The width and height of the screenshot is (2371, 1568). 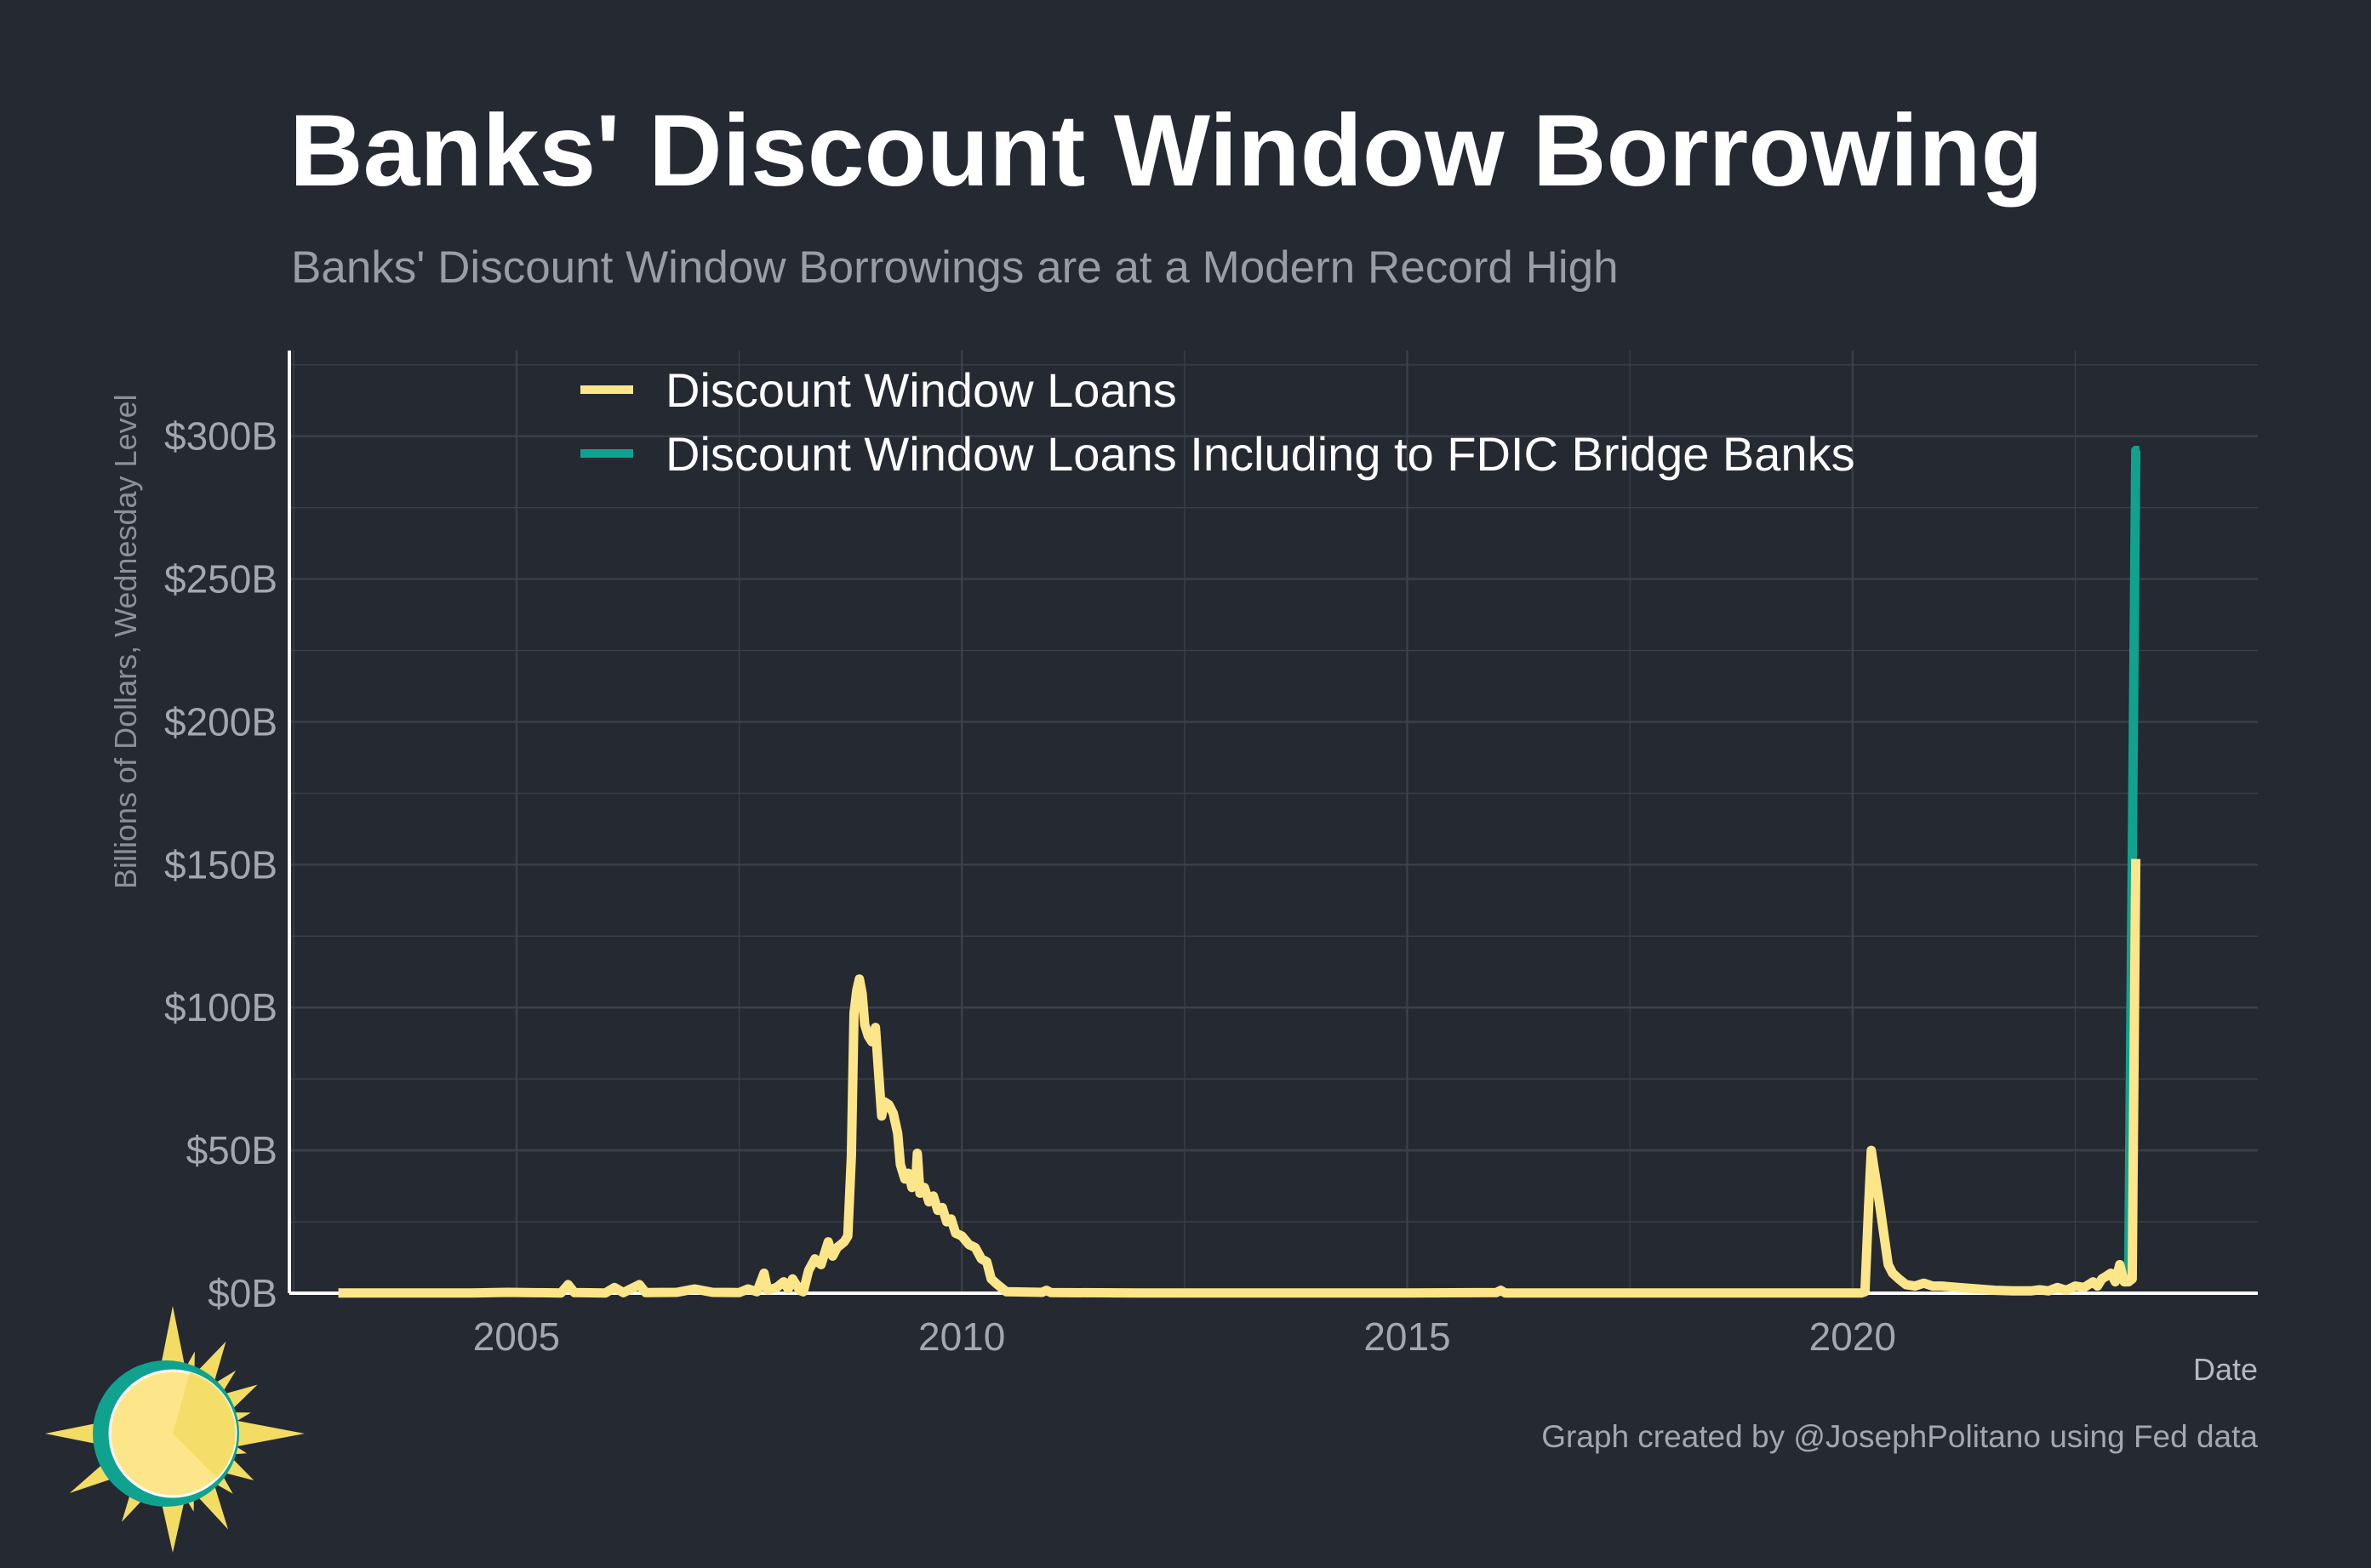 I want to click on y-tick-label: $300B, so click(x=220, y=437).